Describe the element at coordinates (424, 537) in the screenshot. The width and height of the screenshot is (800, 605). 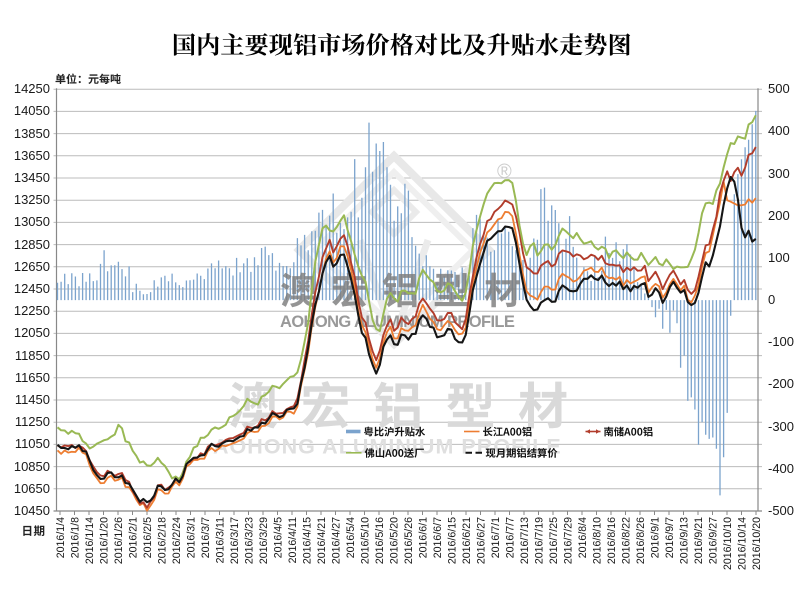
I see `svg-text: 2016/6/1` at that location.